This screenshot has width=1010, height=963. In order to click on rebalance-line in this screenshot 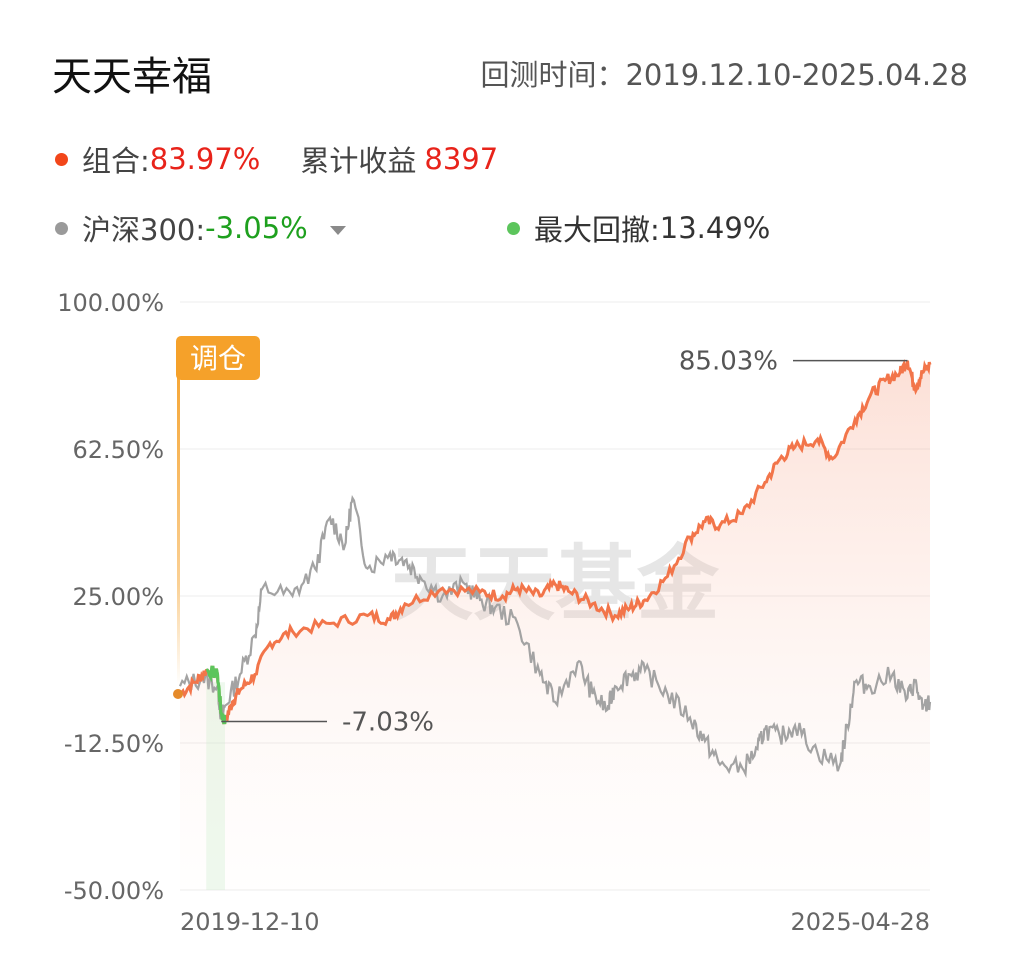, I will do `click(178, 516)`.